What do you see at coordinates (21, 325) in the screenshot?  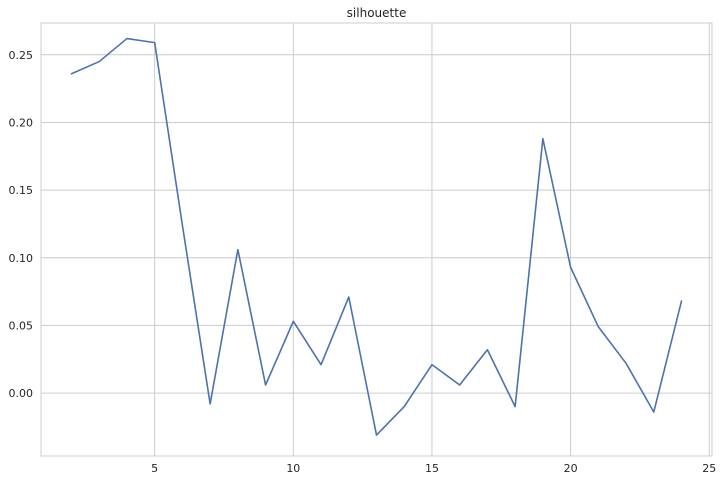 I see `y-tick-label: 0.05` at bounding box center [21, 325].